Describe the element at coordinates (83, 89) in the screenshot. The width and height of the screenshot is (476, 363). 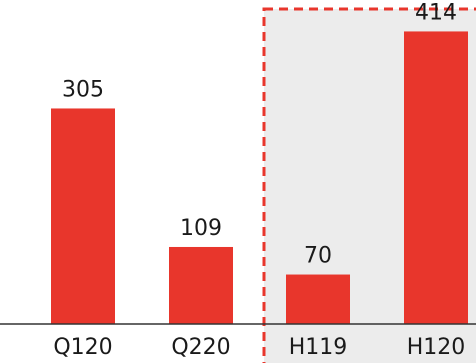
I see `bar-value-label: 305` at that location.